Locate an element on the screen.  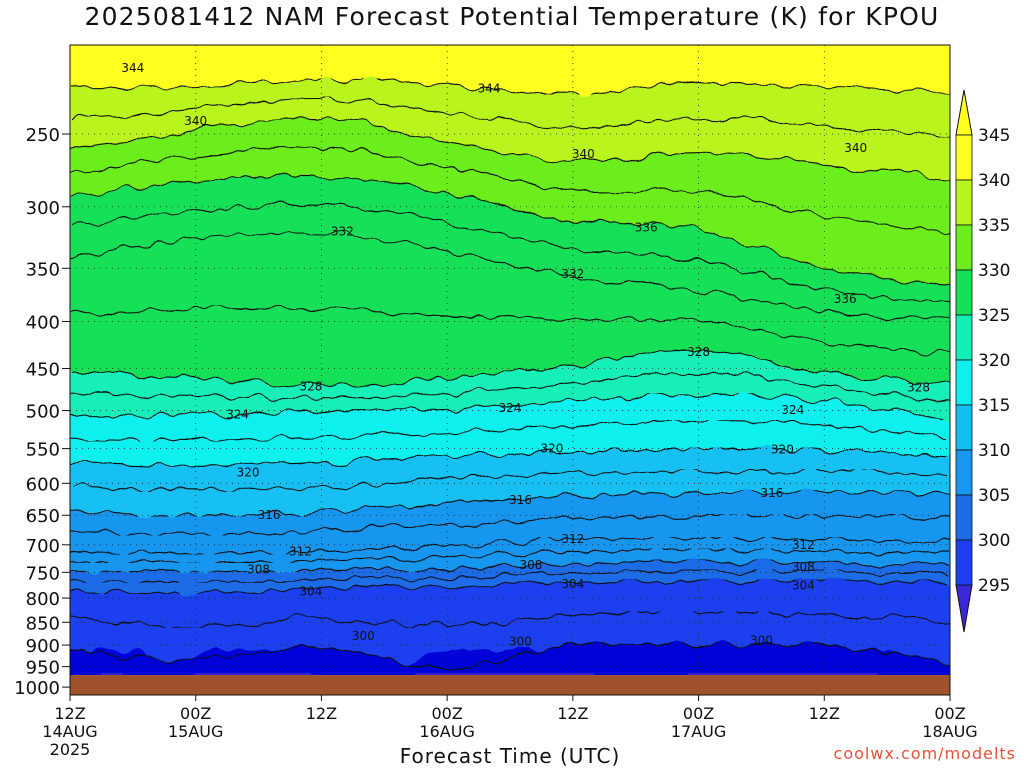
contour-label-30: 304 is located at coordinates (803, 585).